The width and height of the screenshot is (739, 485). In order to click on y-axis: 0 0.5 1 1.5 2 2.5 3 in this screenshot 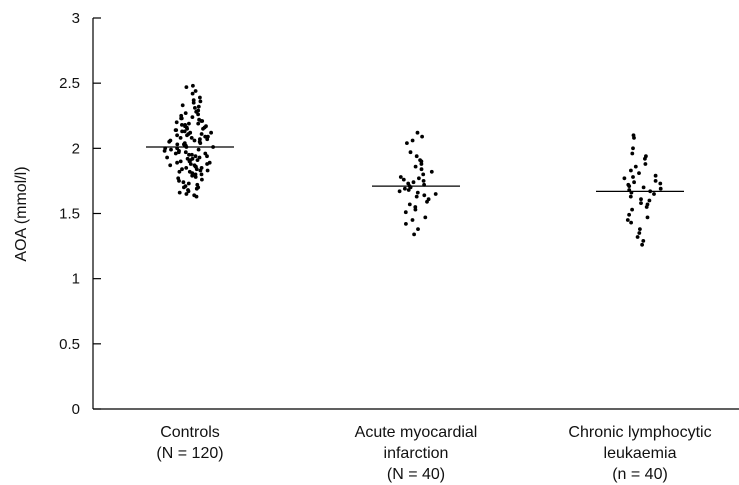, I will do `click(80, 214)`.